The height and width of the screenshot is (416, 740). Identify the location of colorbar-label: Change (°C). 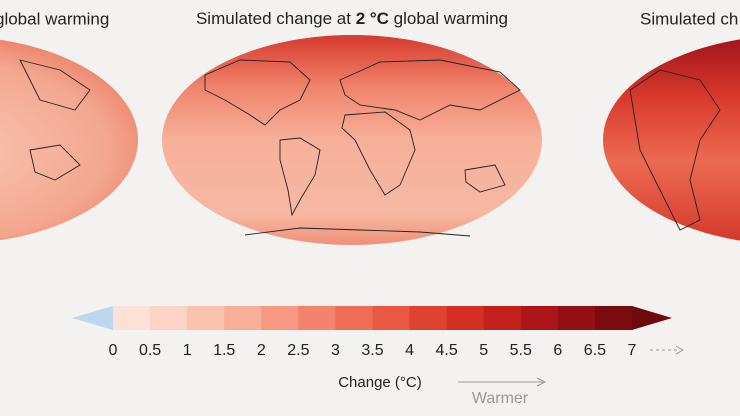
(380, 382).